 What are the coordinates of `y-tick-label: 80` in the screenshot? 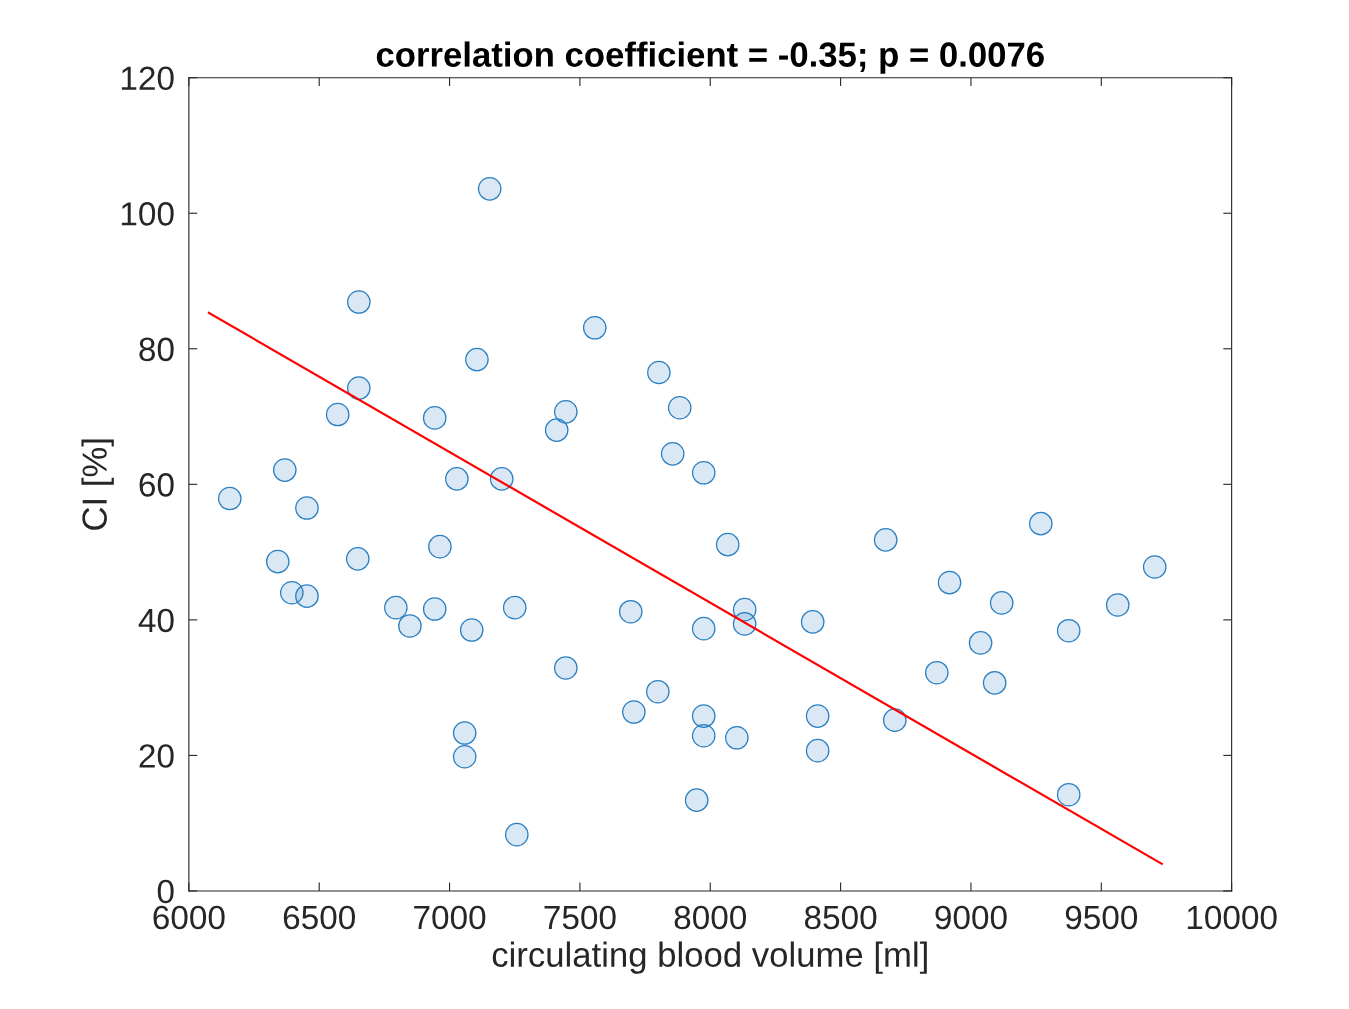 It's located at (156, 349).